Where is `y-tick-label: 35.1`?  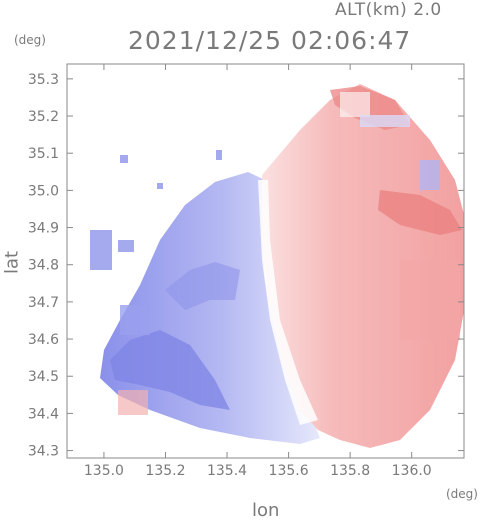
y-tick-label: 35.1 is located at coordinates (43, 154).